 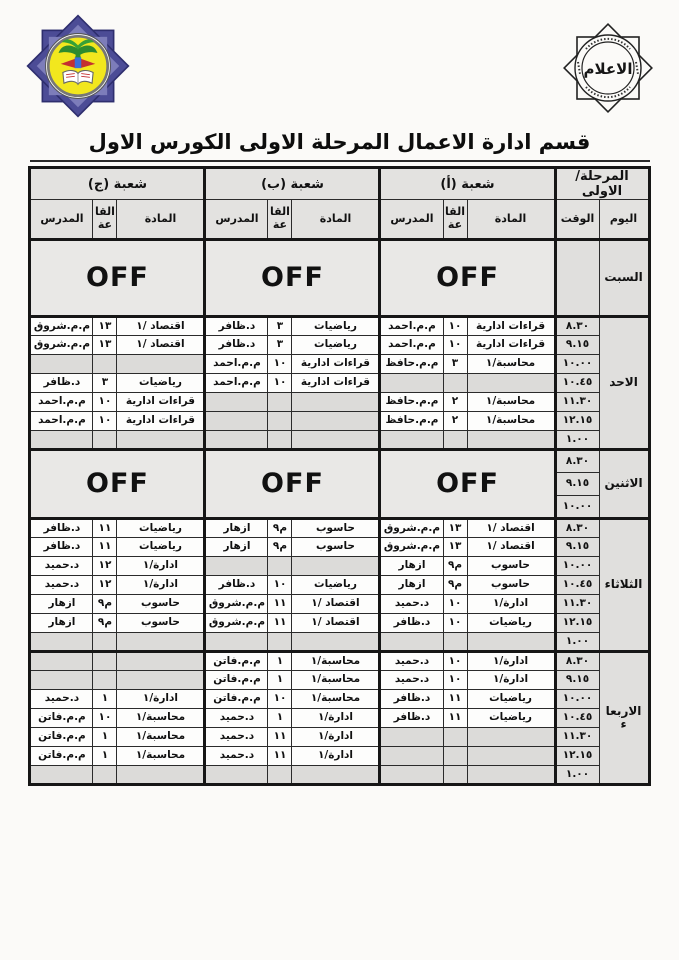 What do you see at coordinates (105, 345) in the screenshot?
I see `hall-cell: ١٣` at bounding box center [105, 345].